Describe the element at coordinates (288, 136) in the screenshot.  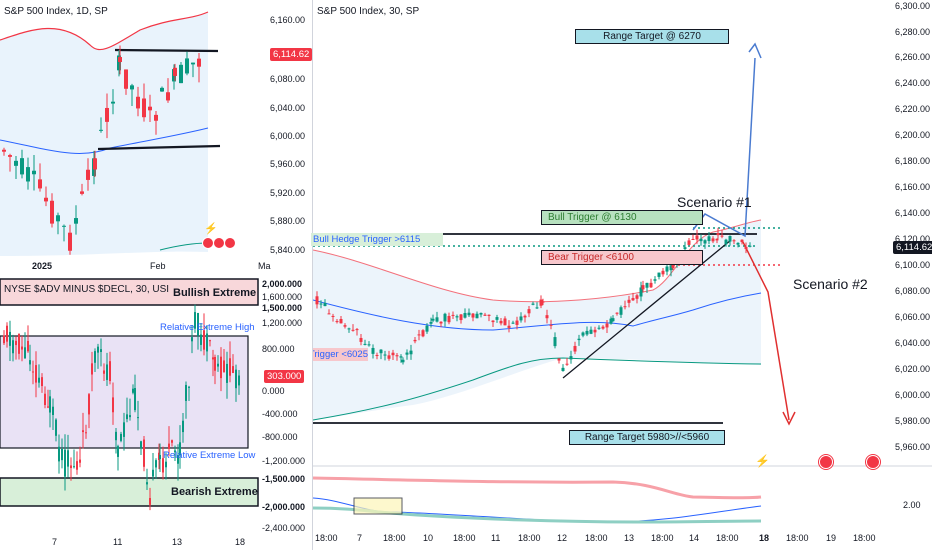
I see `daily-tick: 6,000.00` at that location.